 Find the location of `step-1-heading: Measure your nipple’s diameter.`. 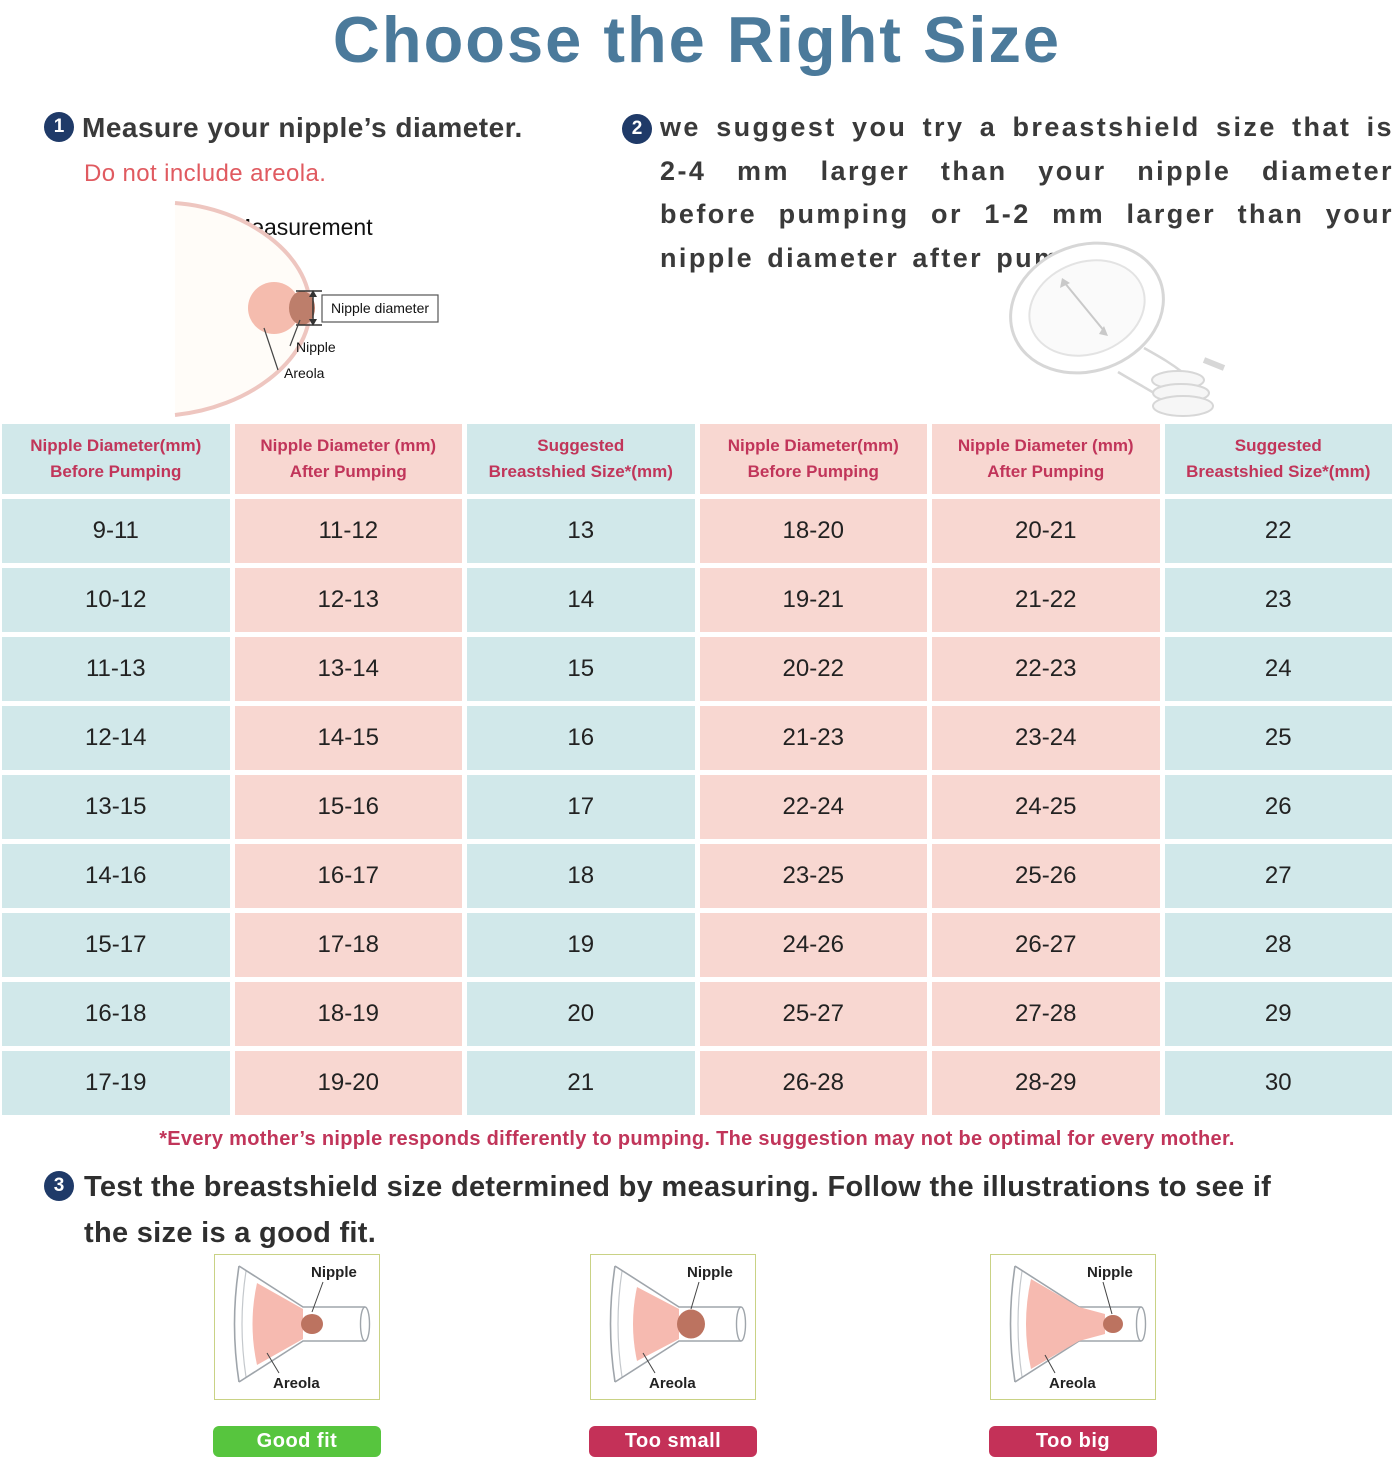

step-1-heading: Measure your nipple’s diameter. is located at coordinates (302, 127).